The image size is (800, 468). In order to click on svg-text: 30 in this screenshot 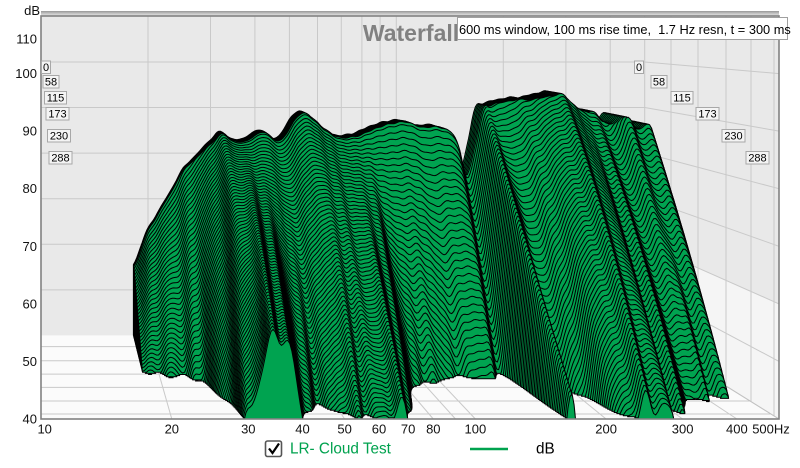, I will do `click(248, 429)`.